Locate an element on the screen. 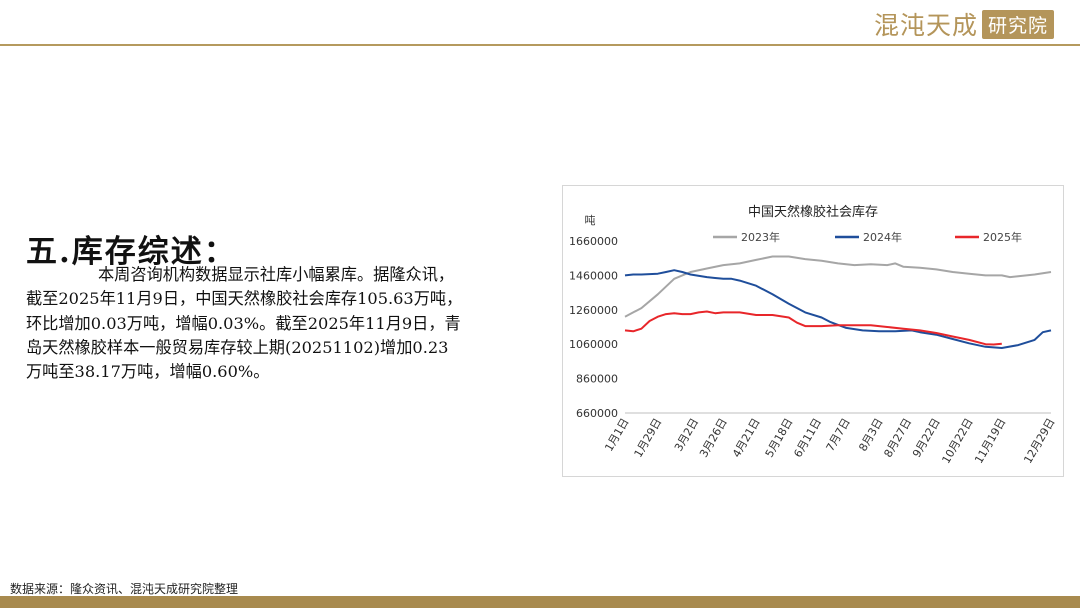  legend-label: 2024年 is located at coordinates (882, 237).